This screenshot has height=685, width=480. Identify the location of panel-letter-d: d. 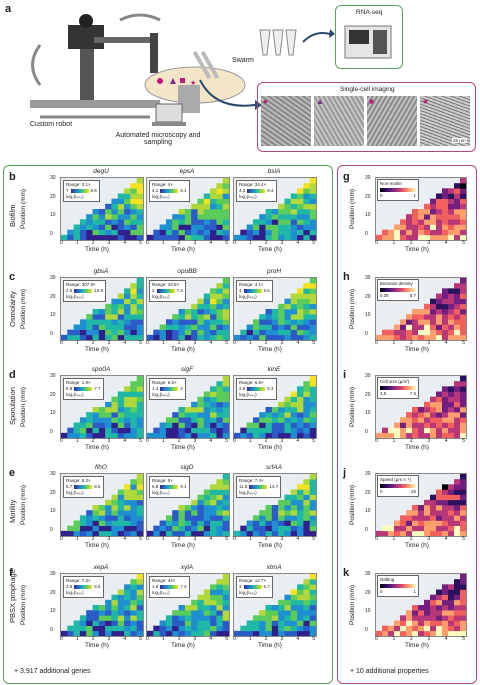
(12, 375).